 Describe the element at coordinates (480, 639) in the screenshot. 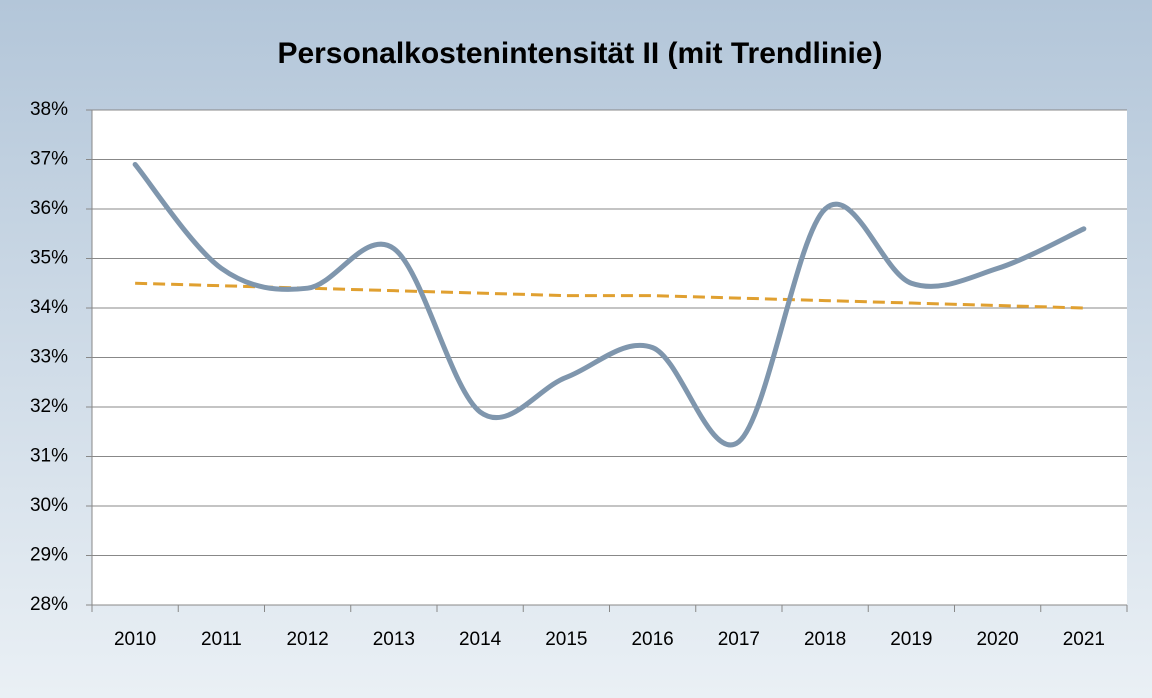

I see `x-tick-label: 2014` at that location.